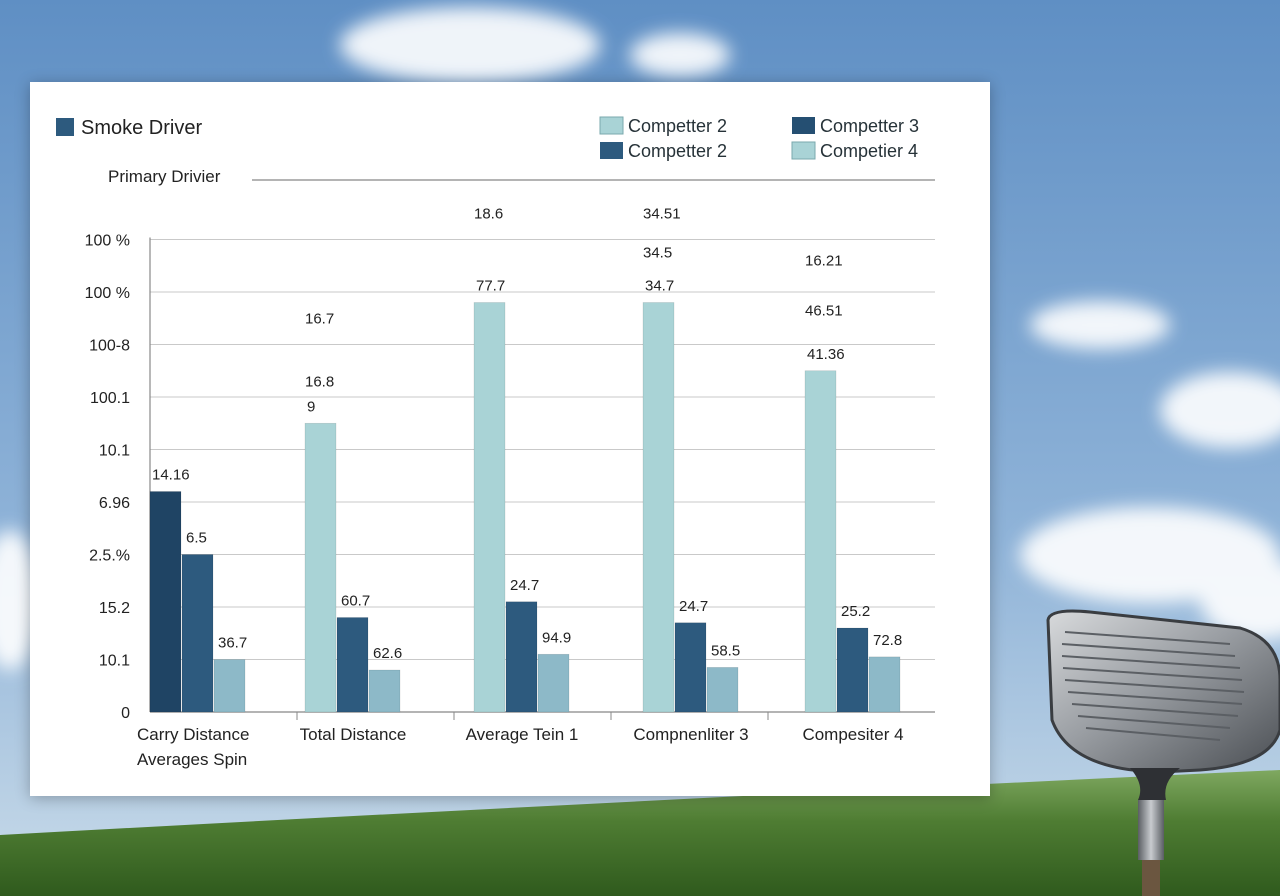  I want to click on bar-value-label: 41.36, so click(826, 354).